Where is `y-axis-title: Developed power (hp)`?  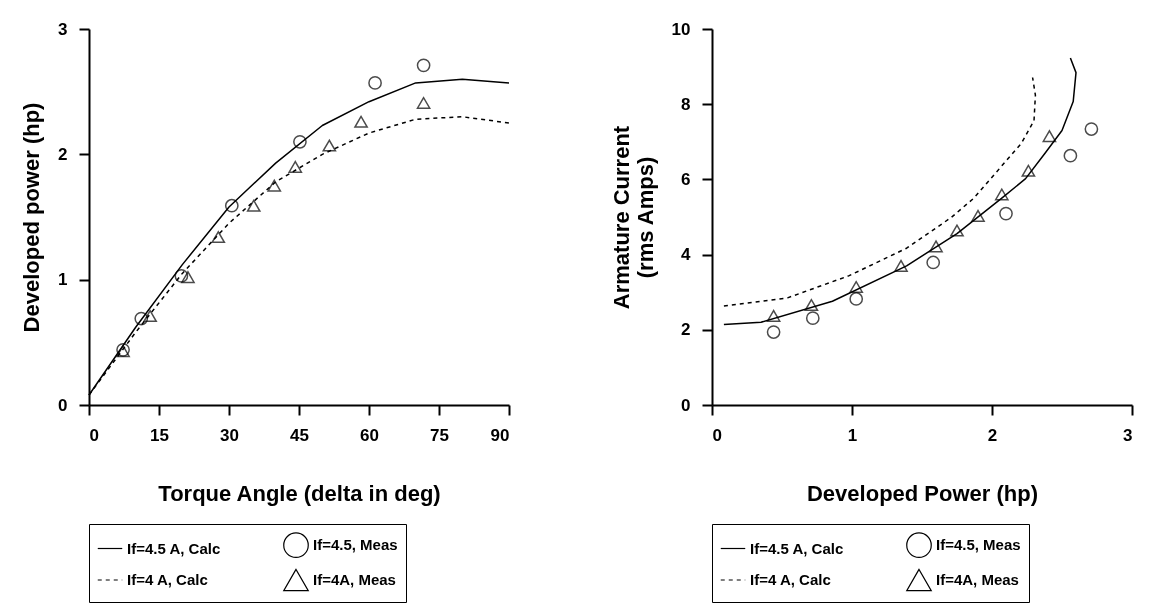 y-axis-title: Developed power (hp) is located at coordinates (32, 217).